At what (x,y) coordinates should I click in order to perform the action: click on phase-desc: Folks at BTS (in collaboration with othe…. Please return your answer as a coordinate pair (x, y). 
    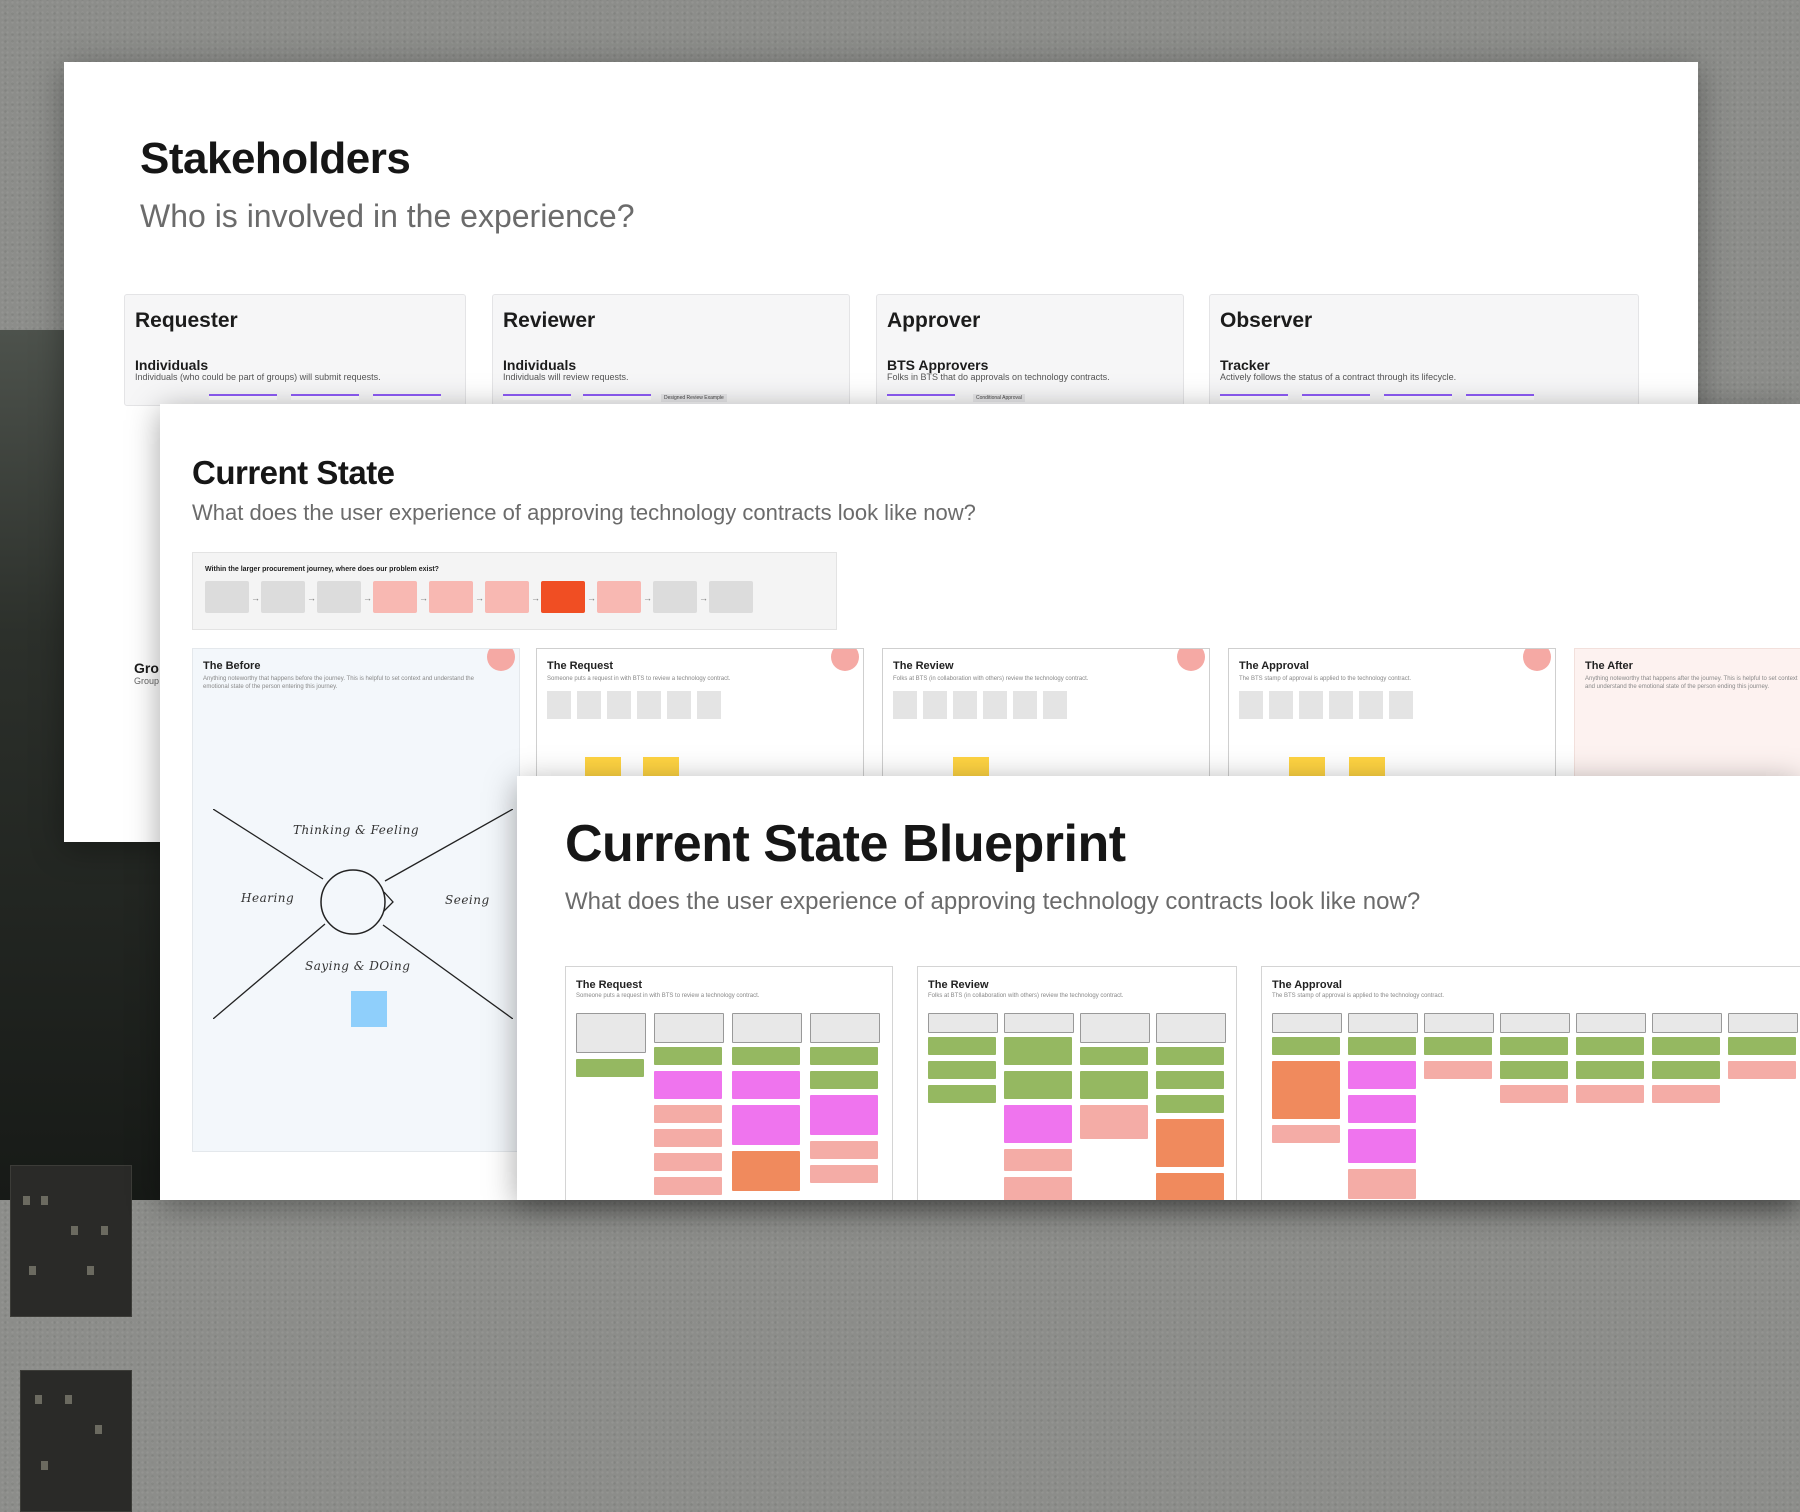
    Looking at the image, I should click on (991, 679).